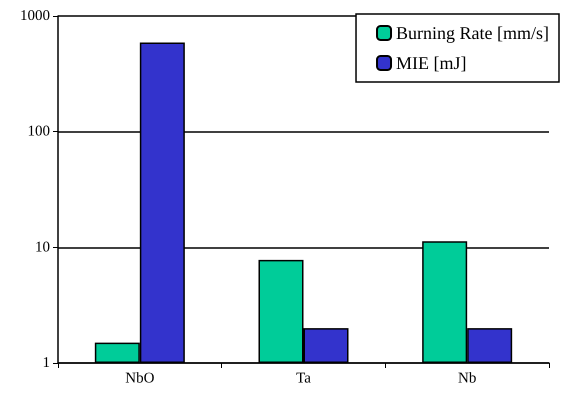 This screenshot has height=403, width=563. I want to click on y-tick-label: 1000, so click(35, 16).